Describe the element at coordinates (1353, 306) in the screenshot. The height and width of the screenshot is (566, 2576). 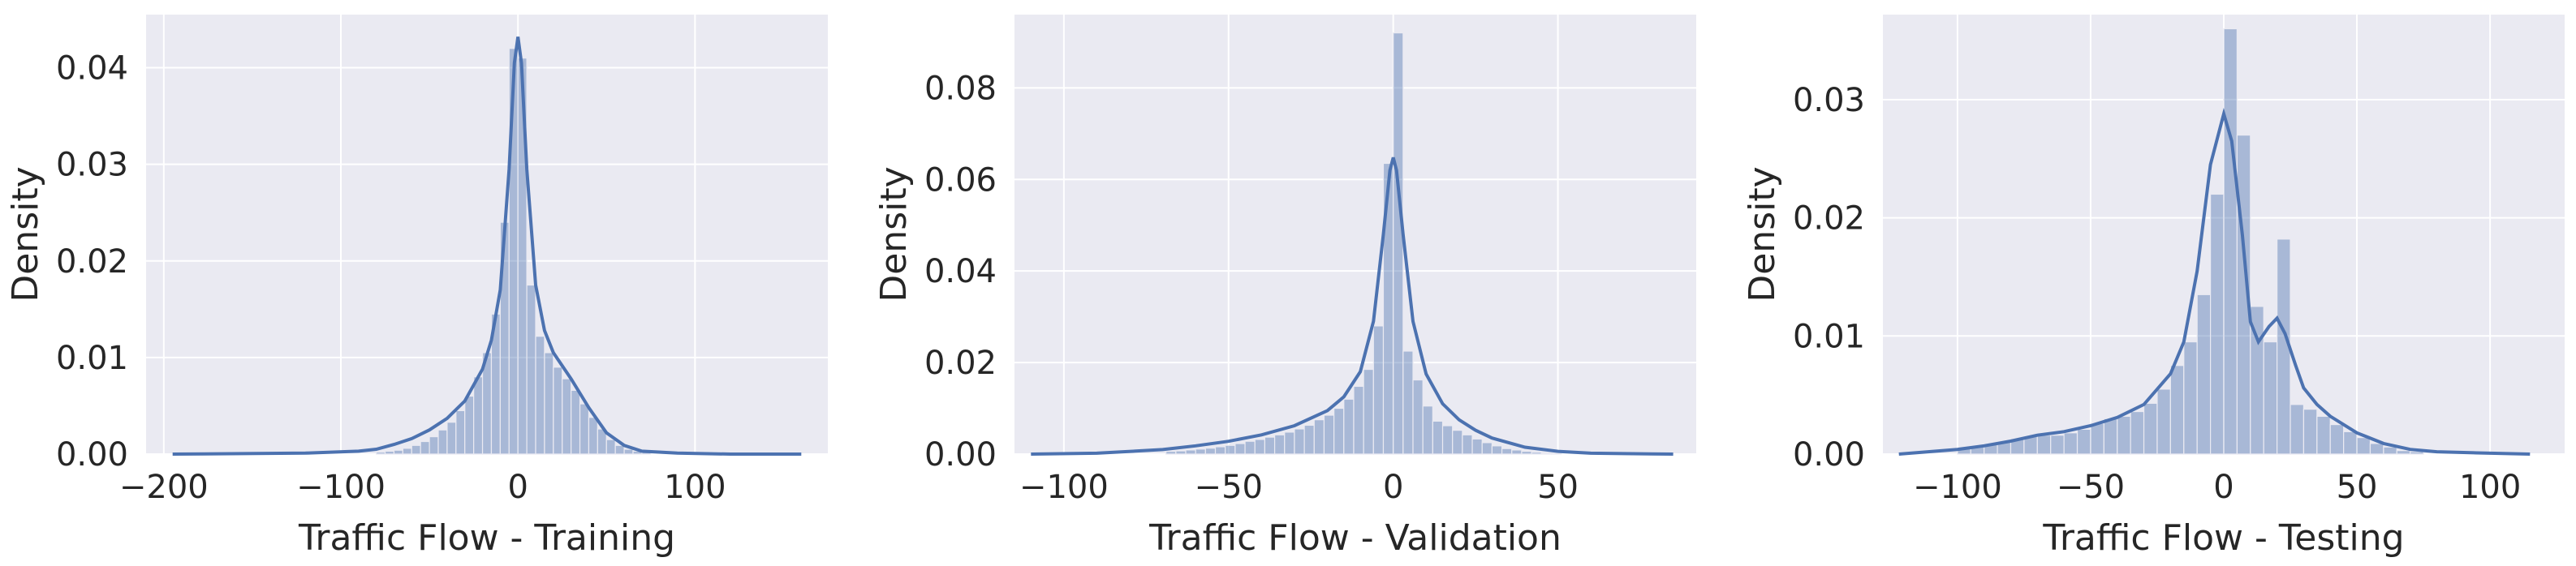
I see `kde-curve` at that location.